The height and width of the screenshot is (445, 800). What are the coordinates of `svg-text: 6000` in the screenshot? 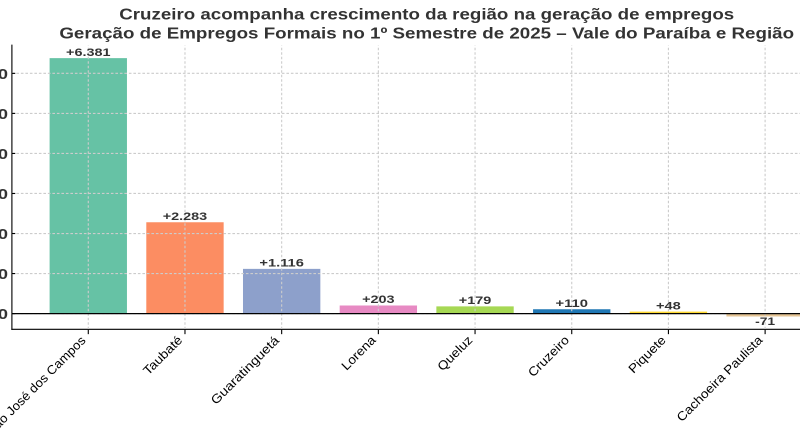 It's located at (4, 75).